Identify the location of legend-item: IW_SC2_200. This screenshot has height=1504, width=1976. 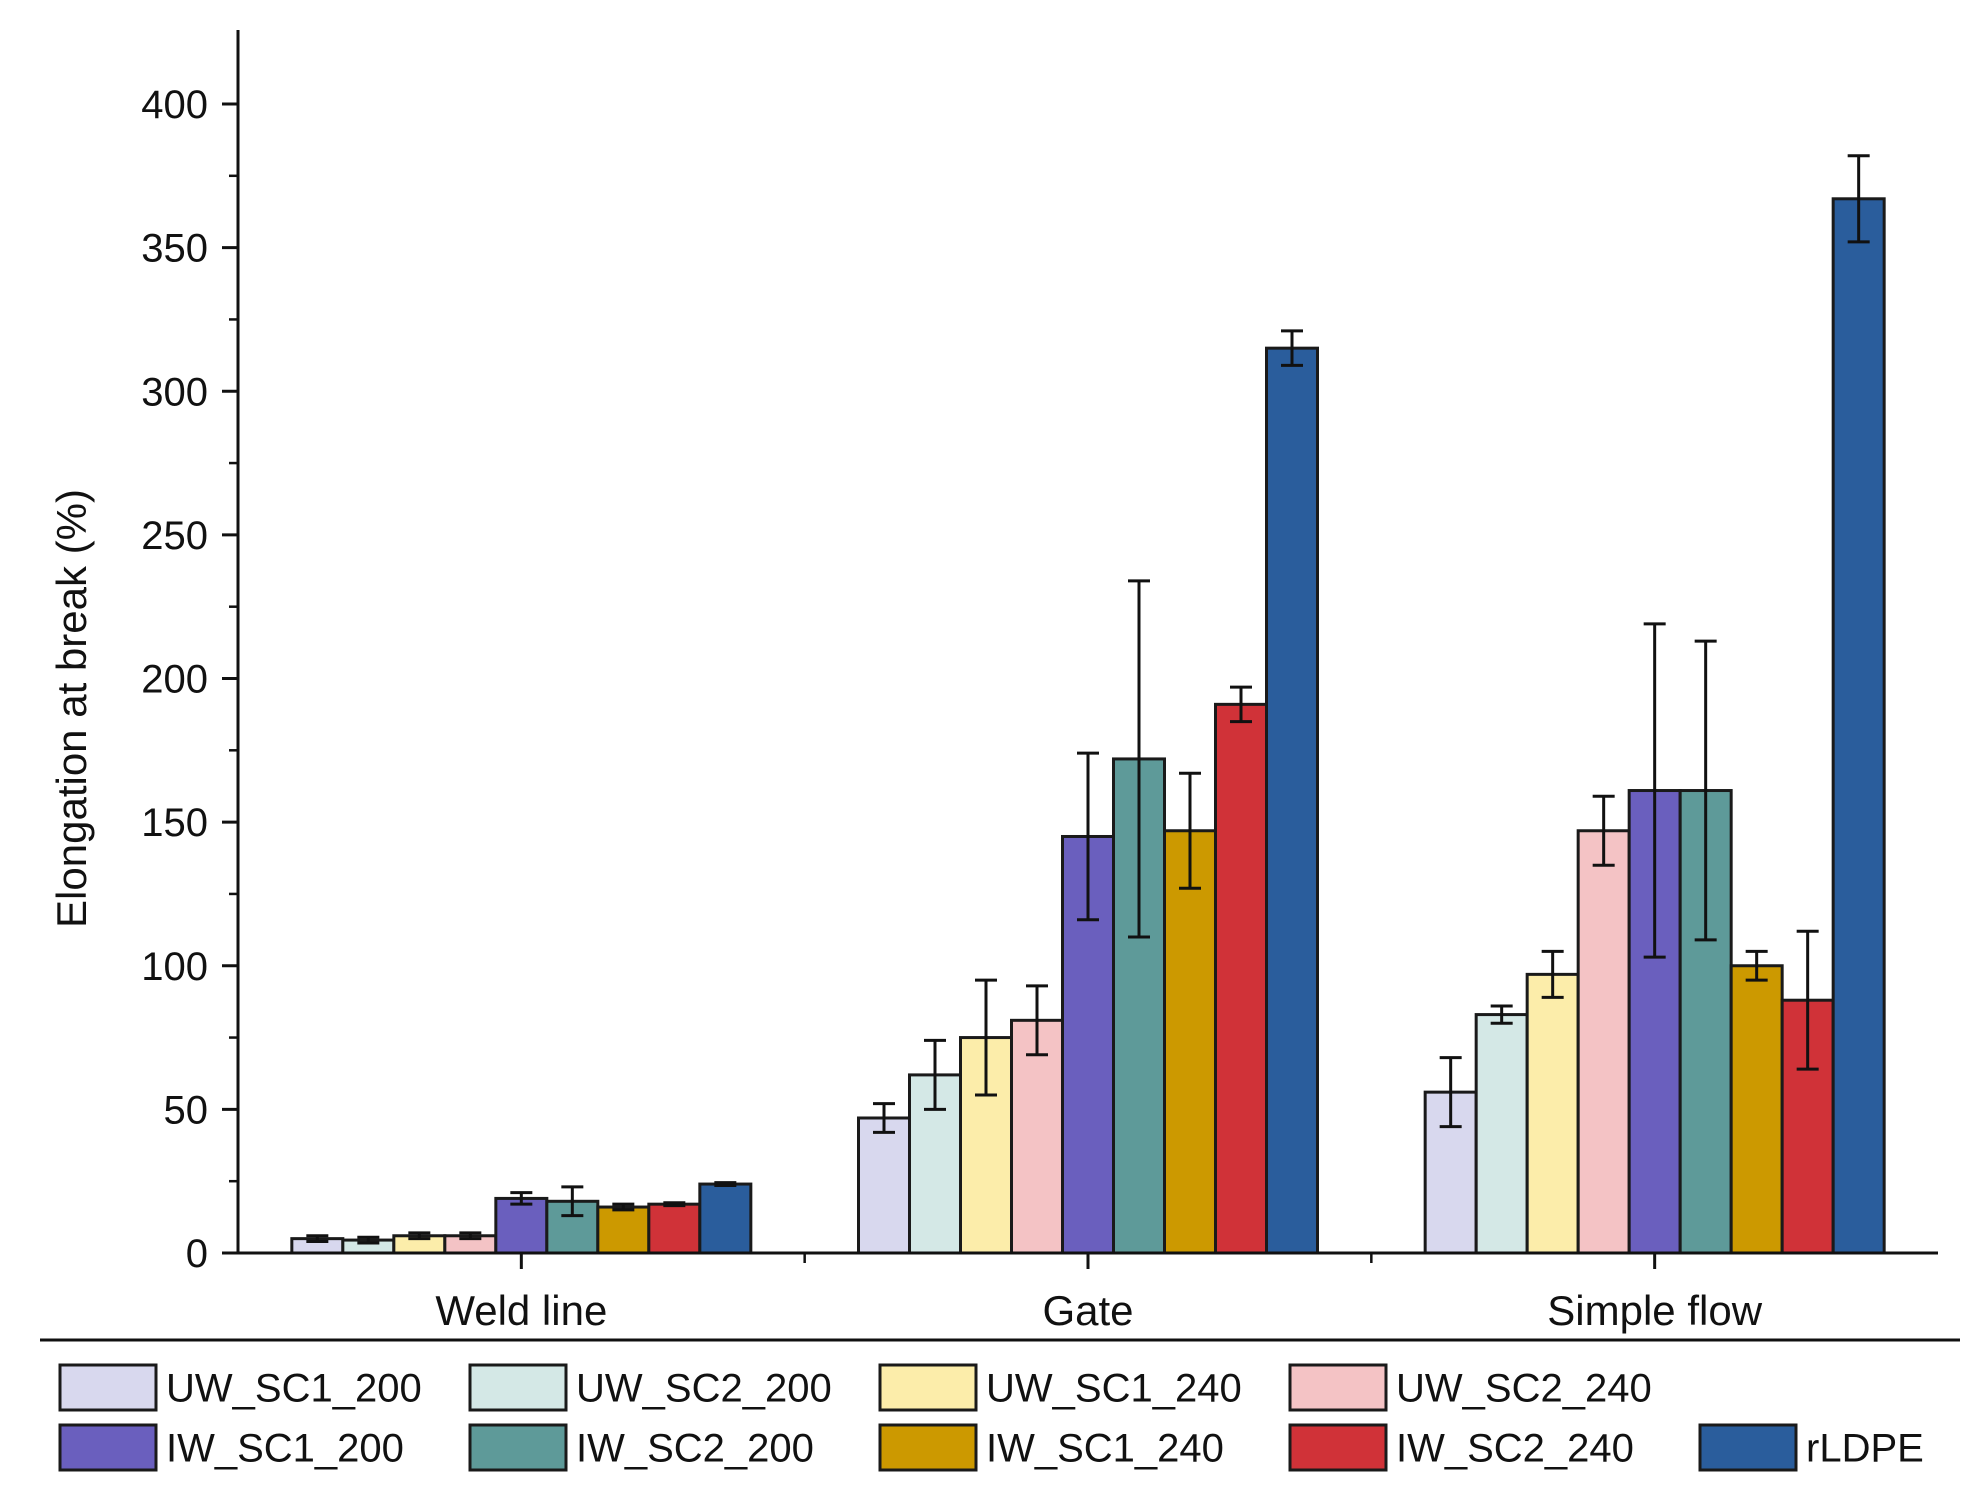
(641, 1447).